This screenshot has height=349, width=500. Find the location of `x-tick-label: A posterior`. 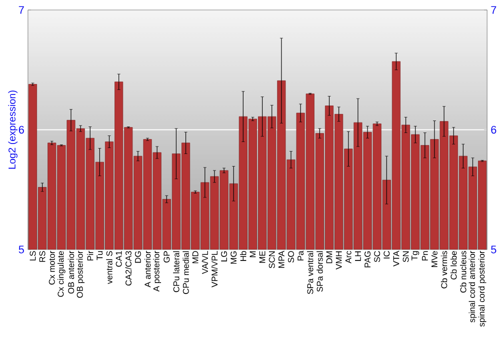

x-tick-label: A posterior is located at coordinates (157, 271).